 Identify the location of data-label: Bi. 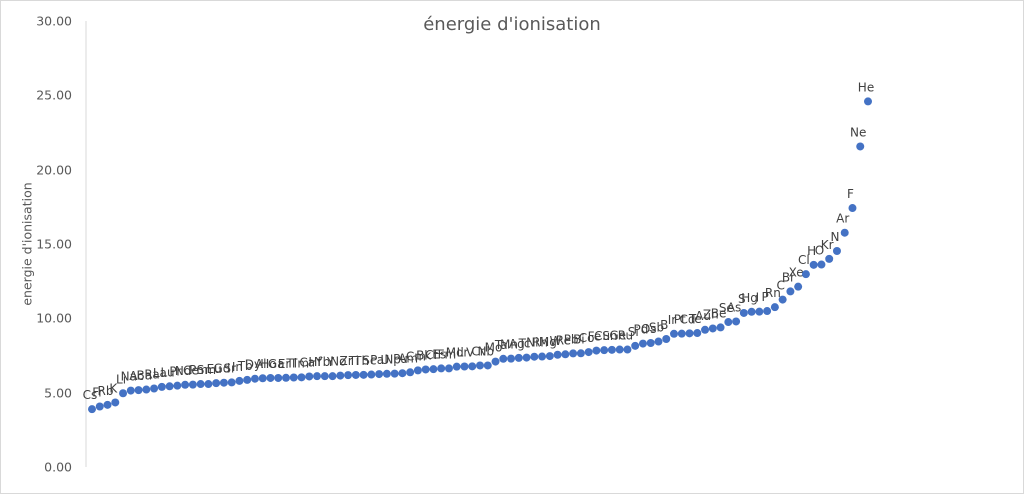
(579, 339).